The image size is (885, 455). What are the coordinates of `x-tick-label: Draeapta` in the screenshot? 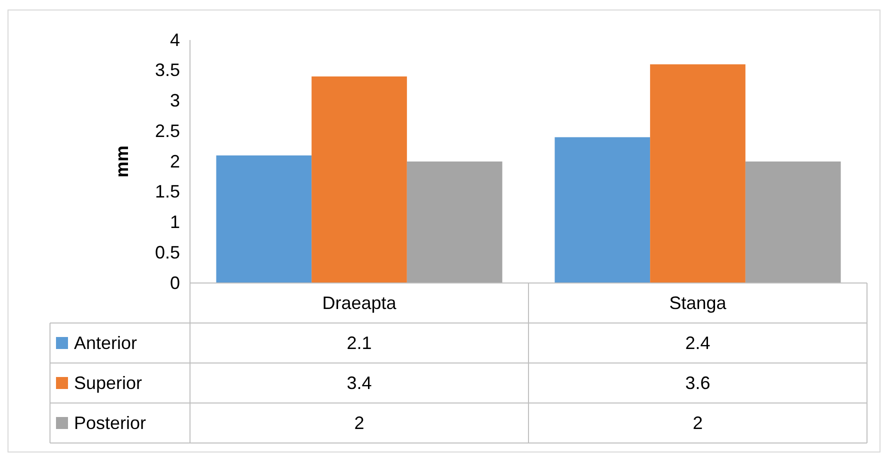 It's located at (360, 303).